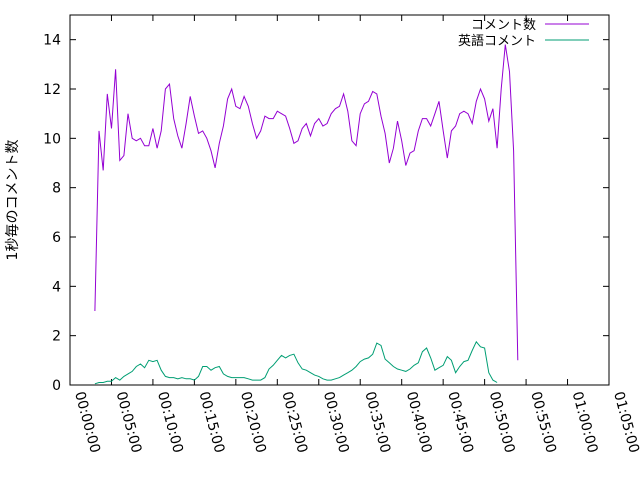 The height and width of the screenshot is (480, 640). Describe the element at coordinates (52, 41) in the screenshot. I see `y-tick-label: 14` at that location.